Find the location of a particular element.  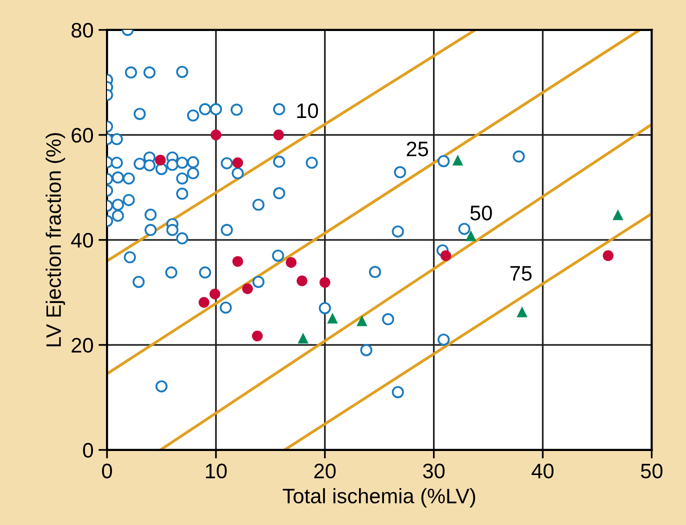

x-tick-label: 0 is located at coordinates (107, 471).